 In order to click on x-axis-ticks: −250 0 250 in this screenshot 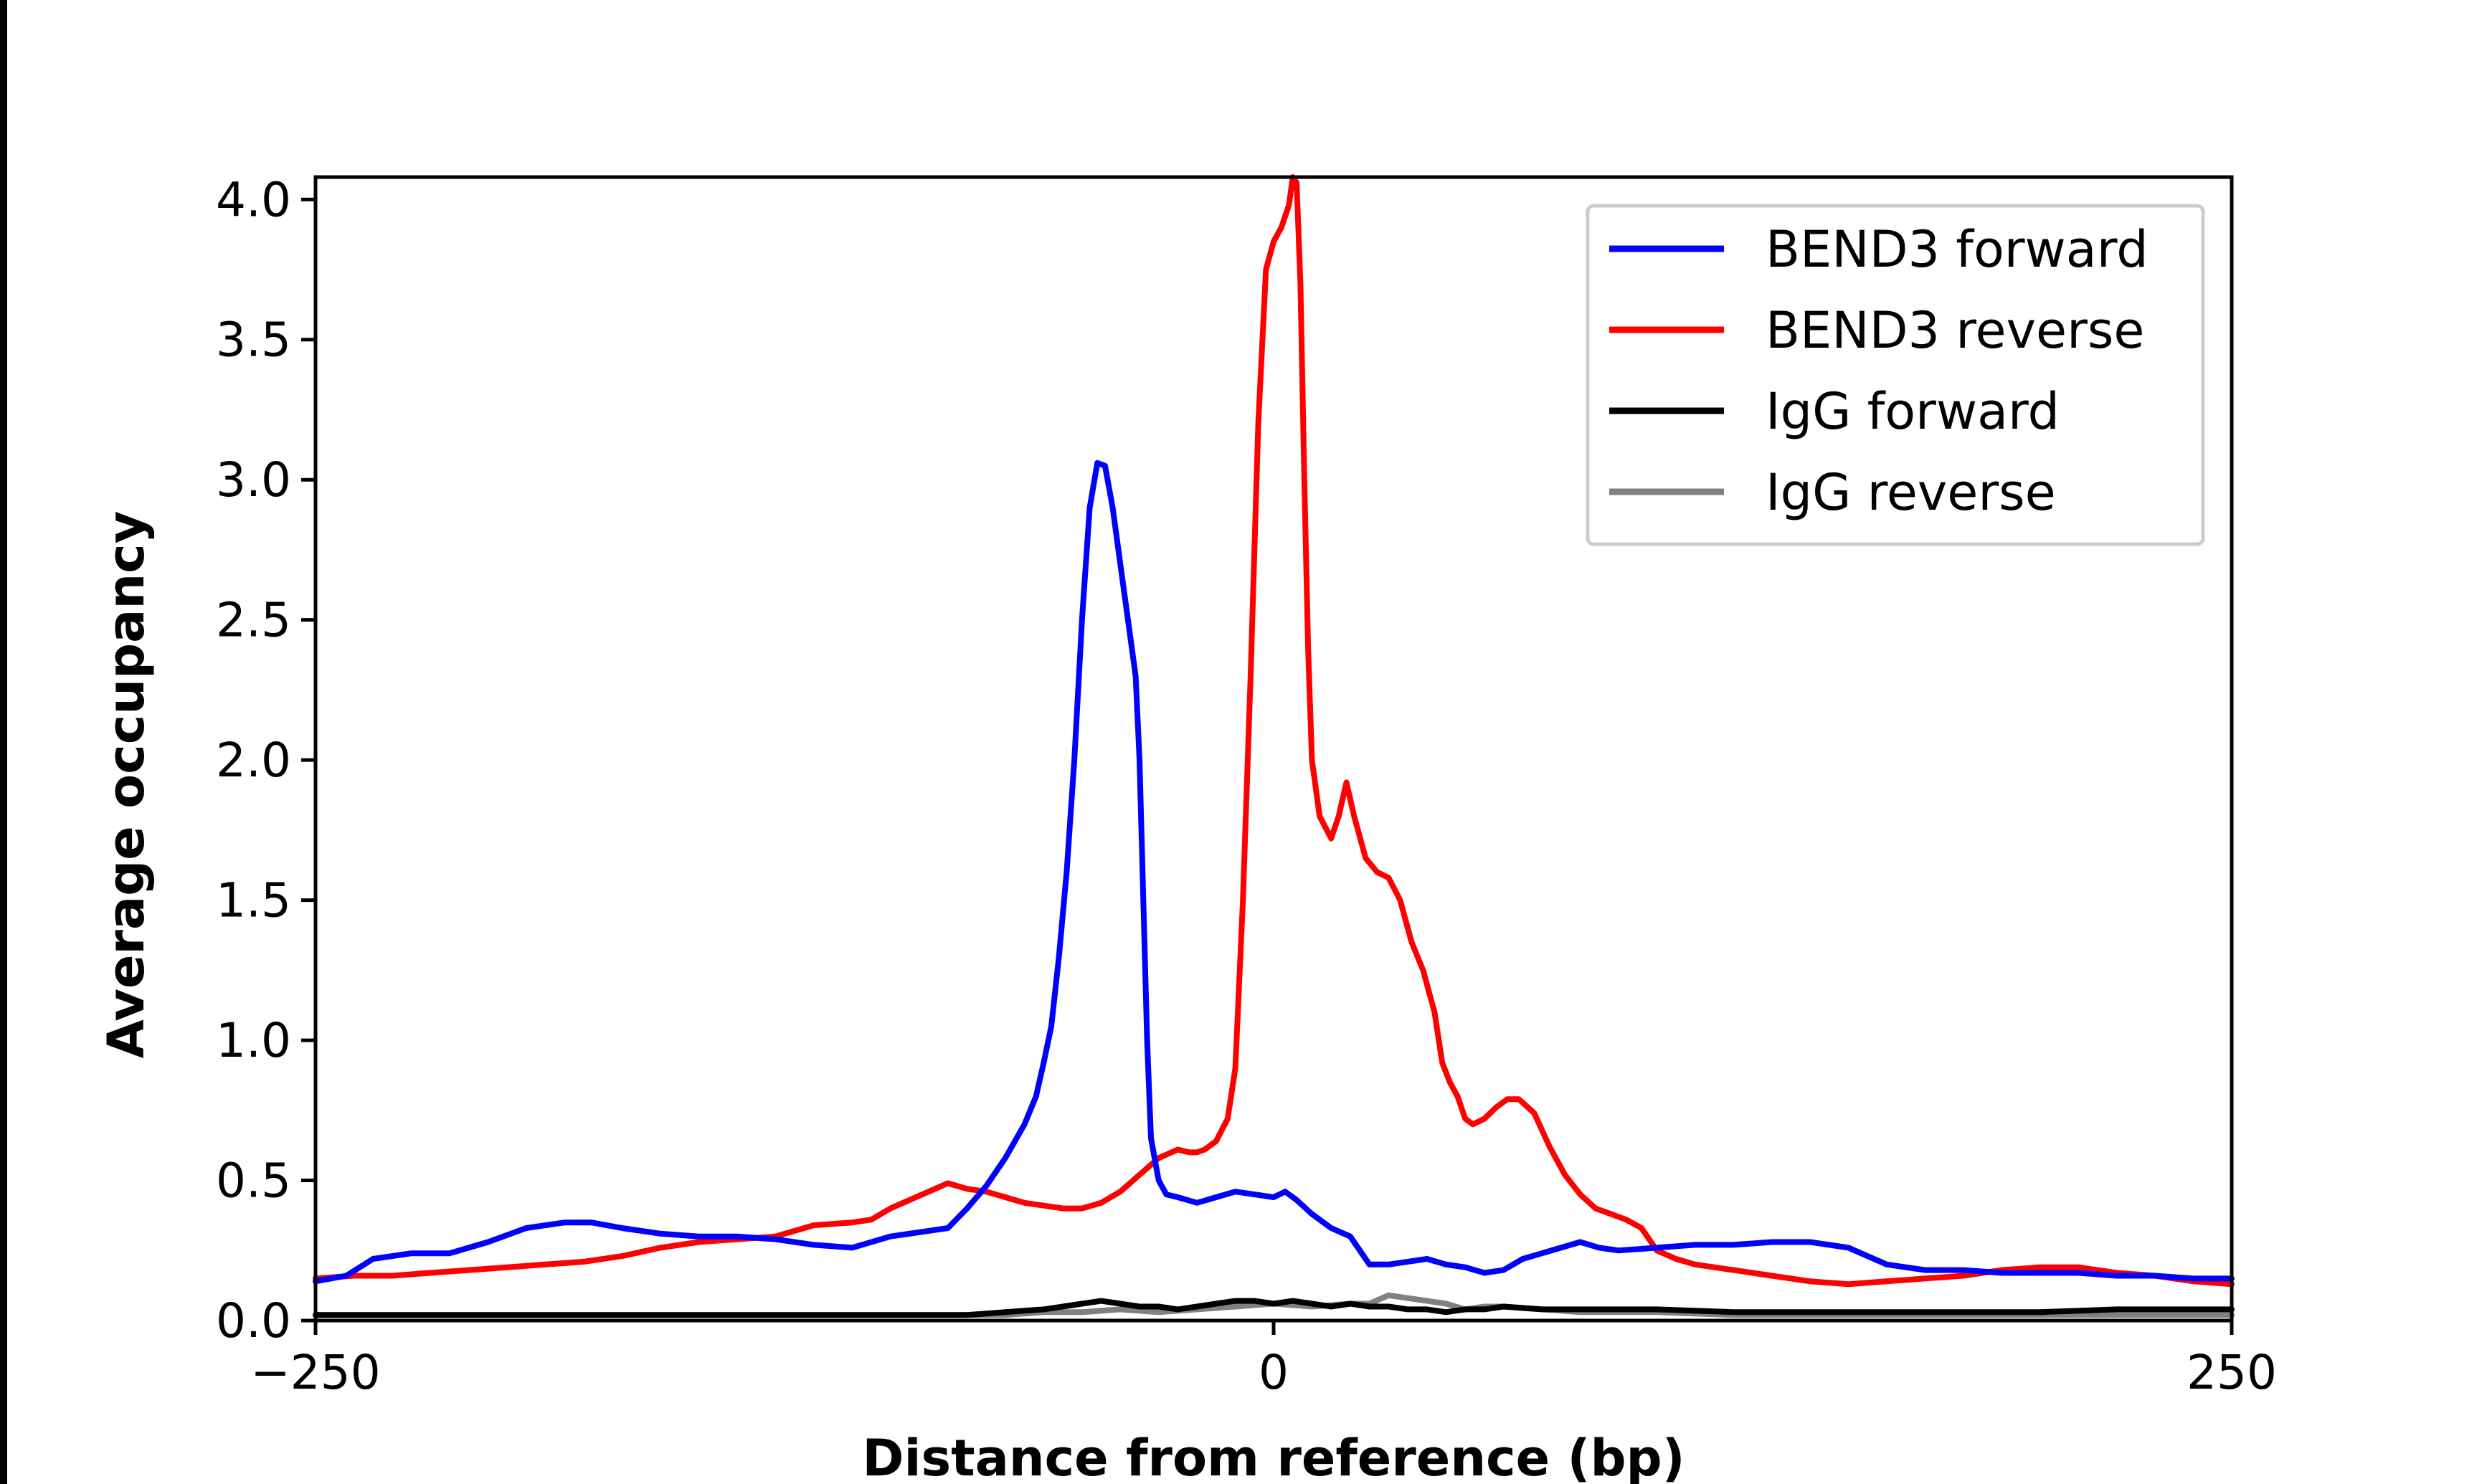, I will do `click(1263, 1361)`.